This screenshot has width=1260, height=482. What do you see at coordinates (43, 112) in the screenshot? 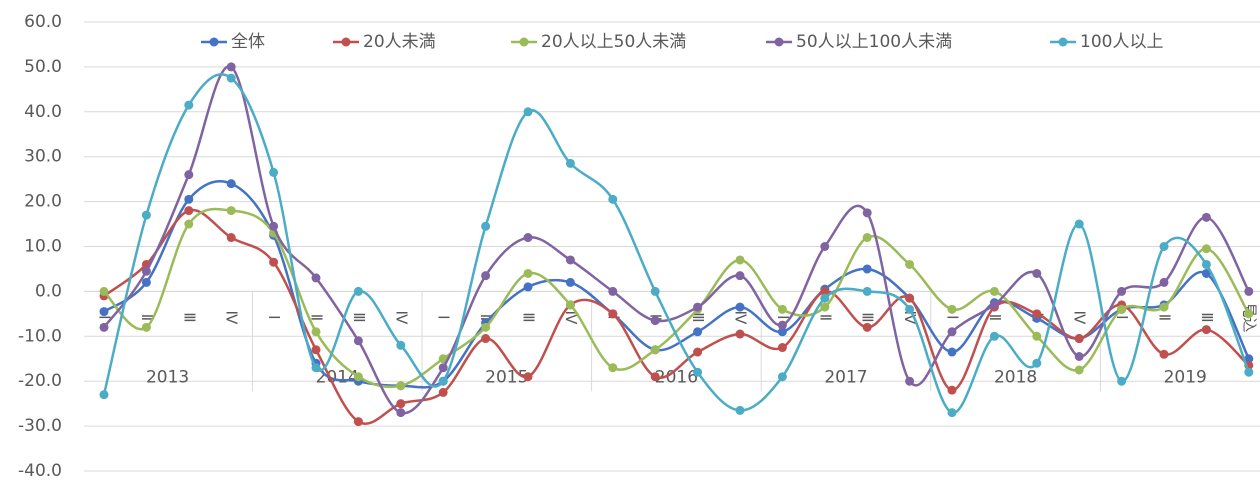
I see `y-tick-label: 40.0` at bounding box center [43, 112].